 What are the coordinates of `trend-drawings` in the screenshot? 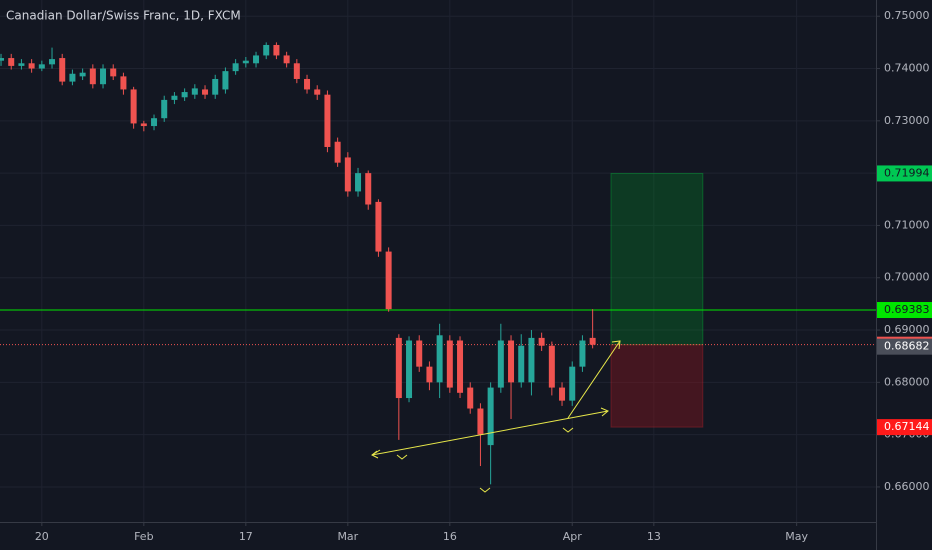 It's located at (496, 416).